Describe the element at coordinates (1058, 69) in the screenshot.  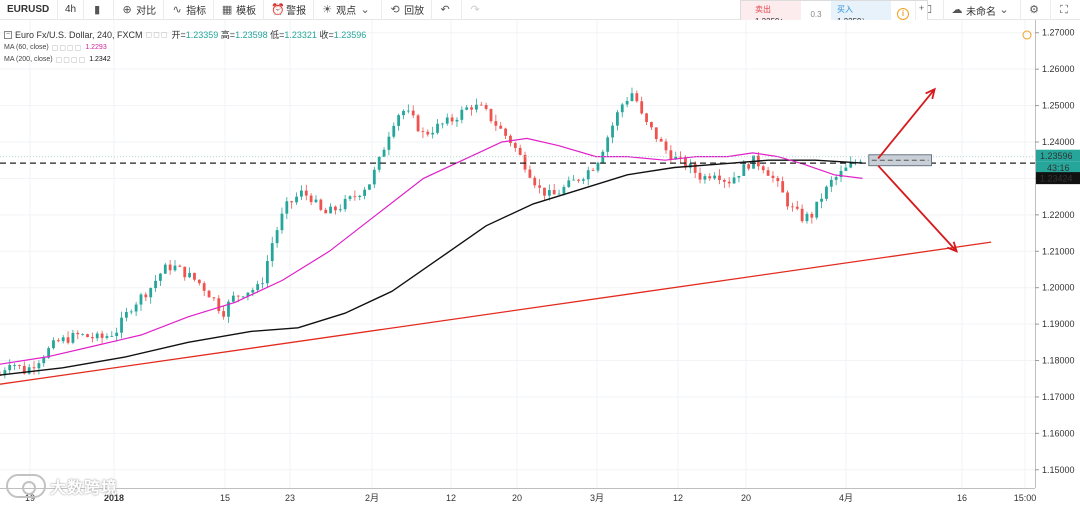
I see `price-tick-label: 1.26000` at that location.